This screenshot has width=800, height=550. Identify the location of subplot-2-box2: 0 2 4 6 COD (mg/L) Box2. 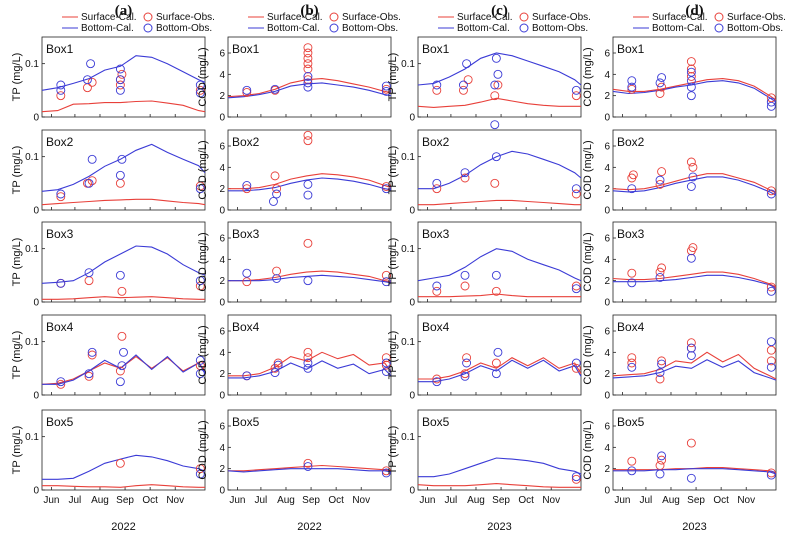
(294, 173).